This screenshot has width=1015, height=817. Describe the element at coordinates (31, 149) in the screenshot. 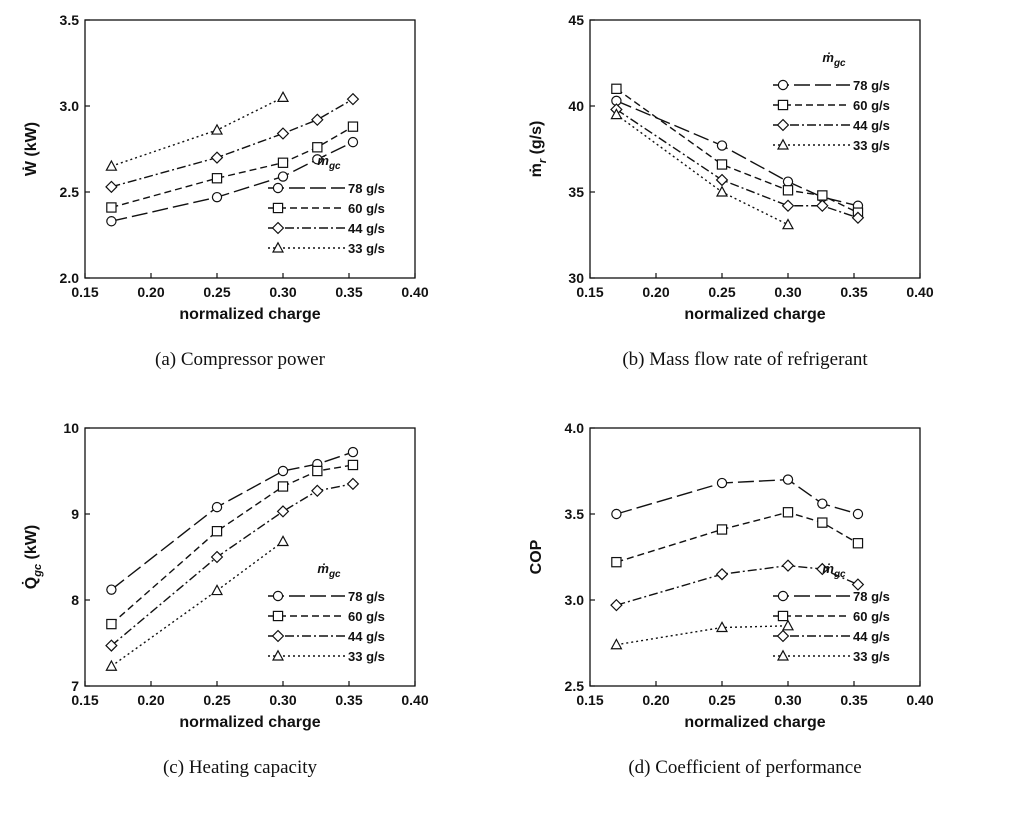

I see `y-axis-label: Ẇ (kW)` at that location.